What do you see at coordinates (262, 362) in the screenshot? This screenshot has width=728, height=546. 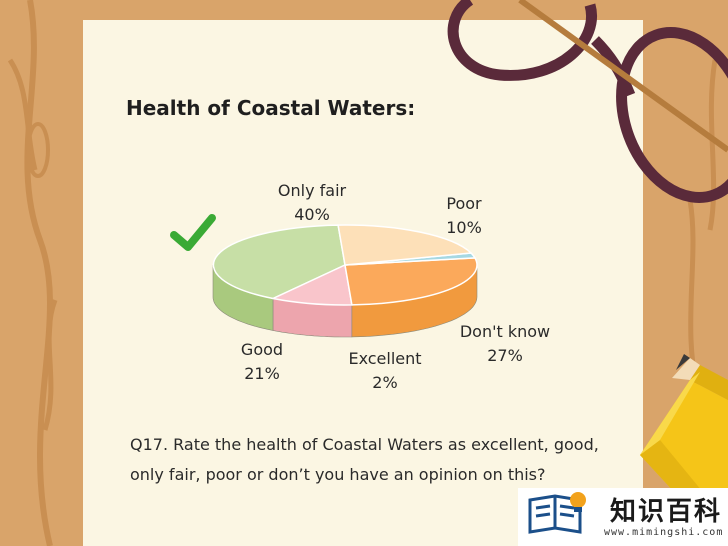 I see `slice-label-good: Good 21%` at bounding box center [262, 362].